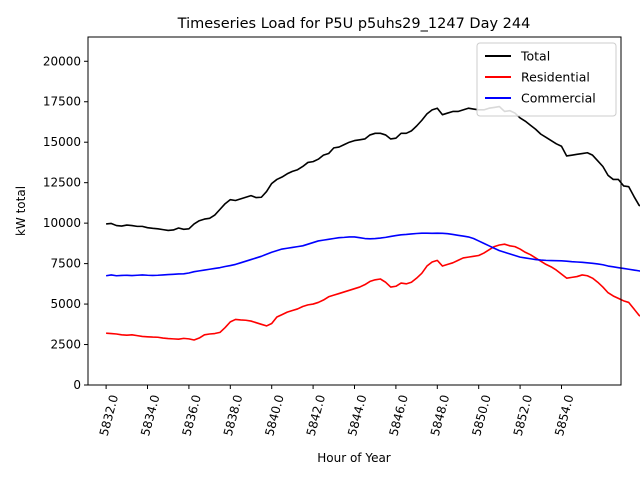 The height and width of the screenshot is (480, 640). Describe the element at coordinates (21, 211) in the screenshot. I see `y-axis-label: kW total` at that location.